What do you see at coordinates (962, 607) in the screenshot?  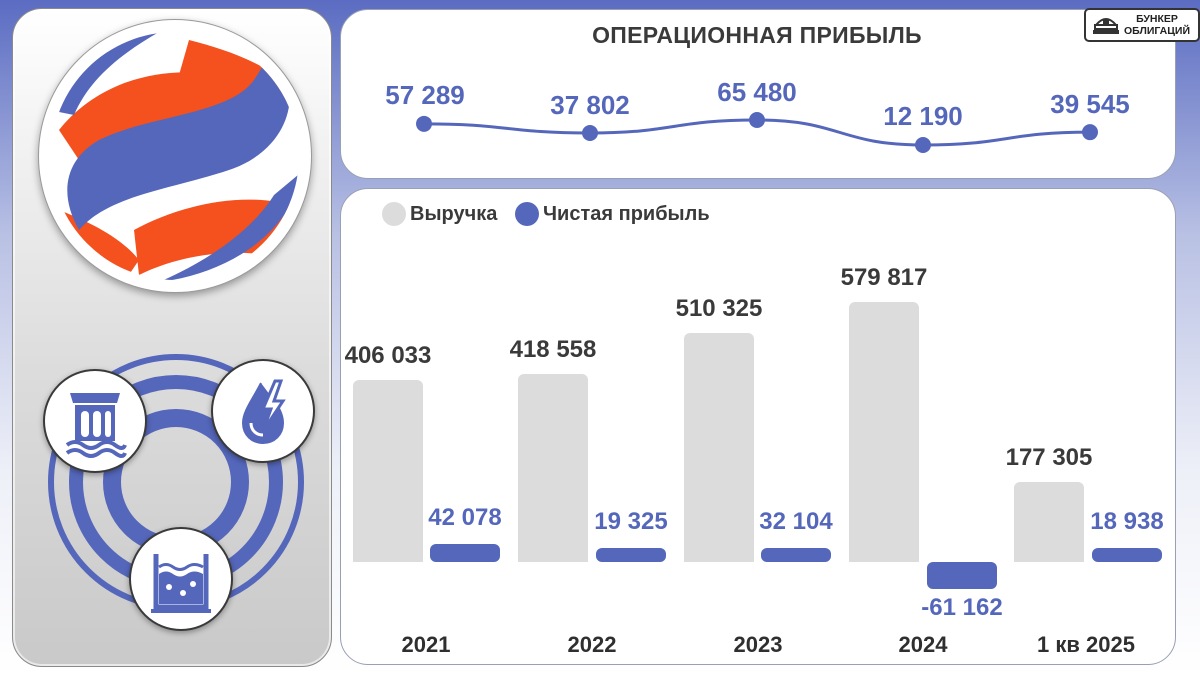 I see `net-profit-label-3: -61 162` at bounding box center [962, 607].